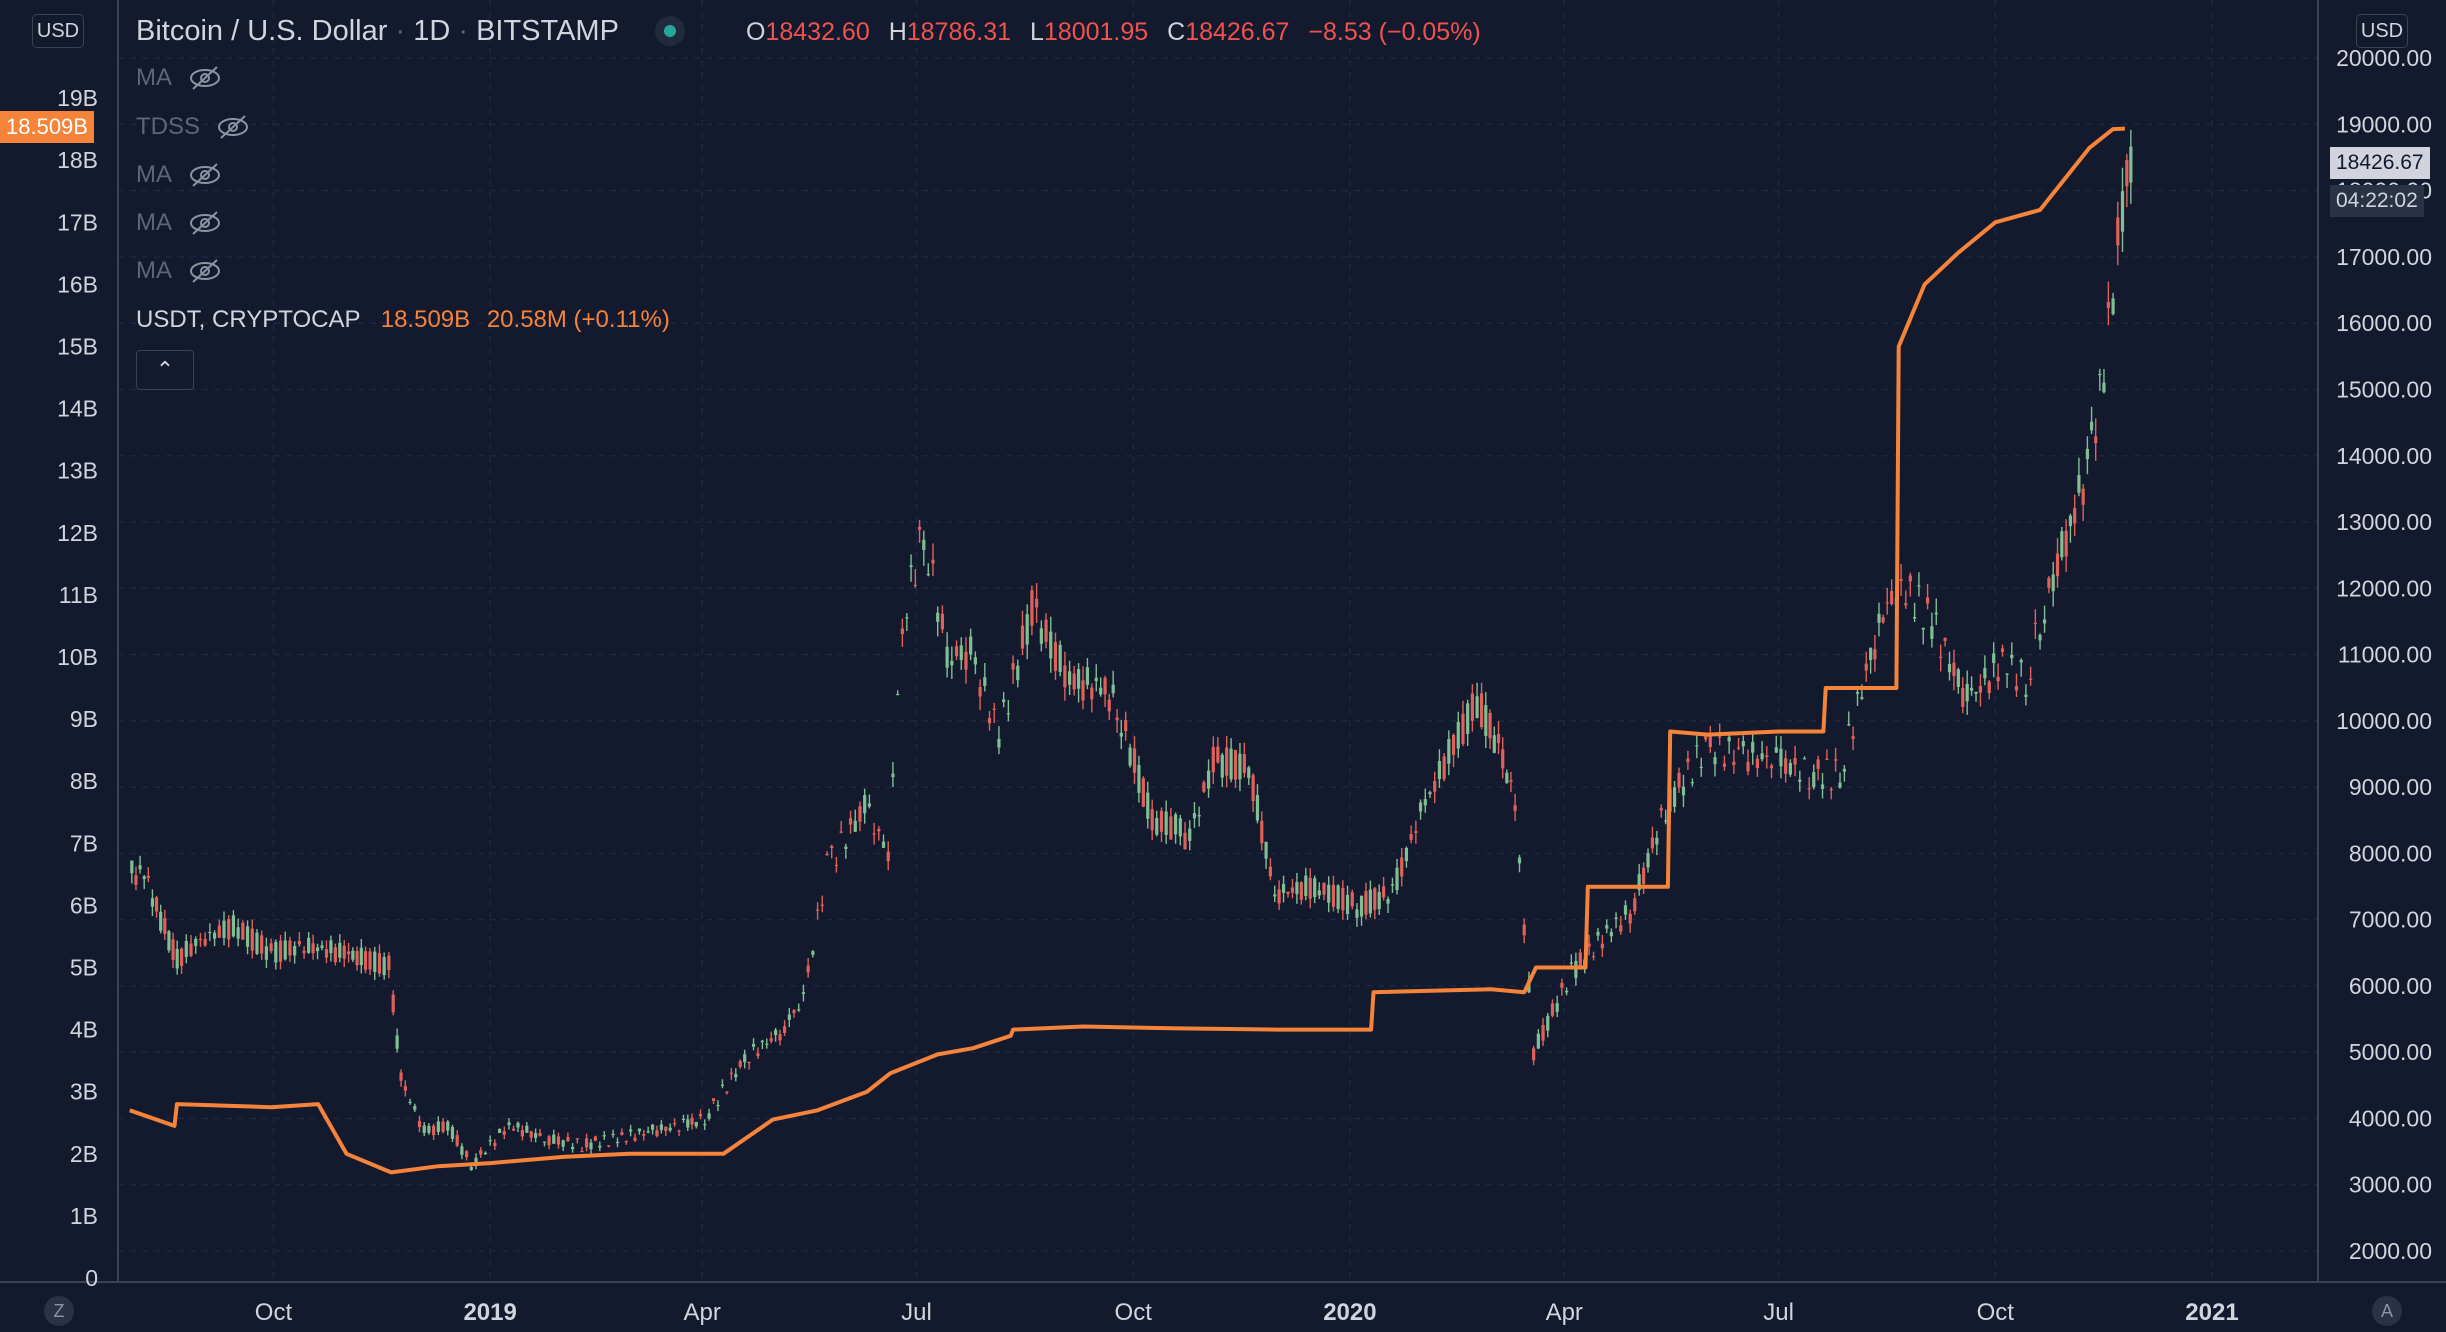 The width and height of the screenshot is (2446, 1332). I want to click on high-label: H, so click(897, 32).